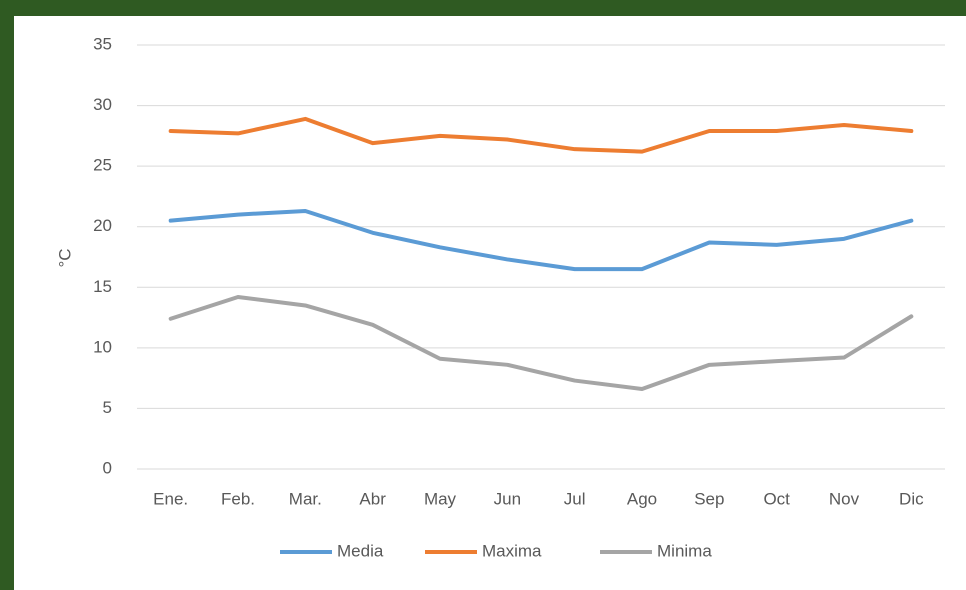 The image size is (966, 590). I want to click on legend-label: Maxima, so click(512, 550).